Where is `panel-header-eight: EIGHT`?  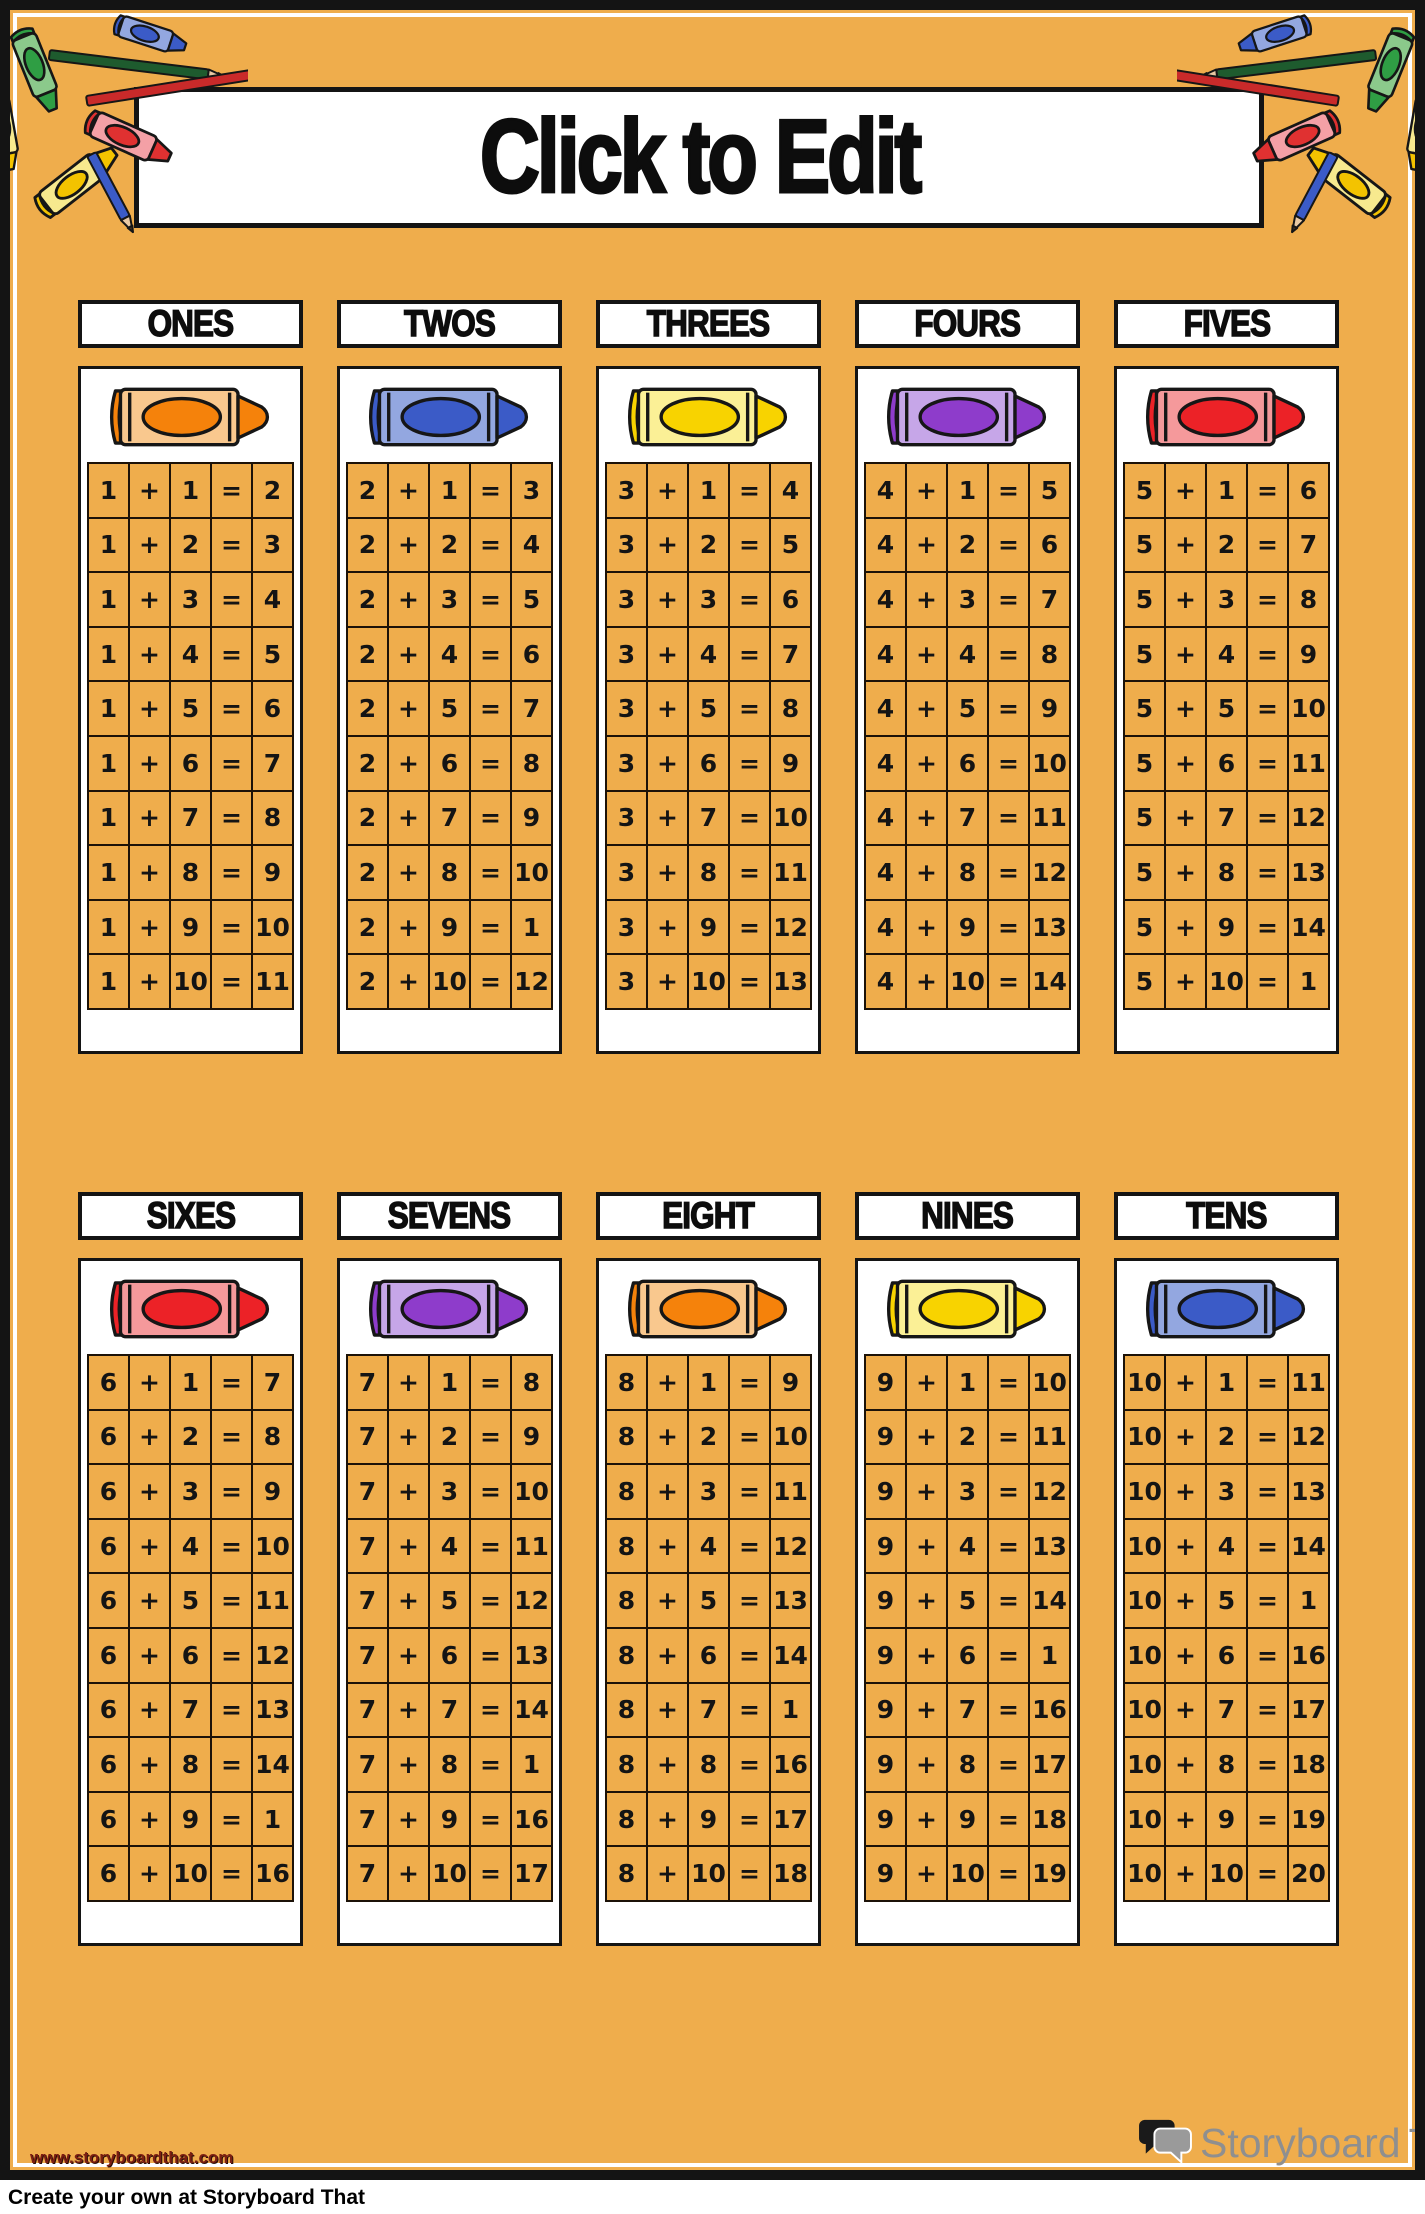
panel-header-eight: EIGHT is located at coordinates (708, 1216).